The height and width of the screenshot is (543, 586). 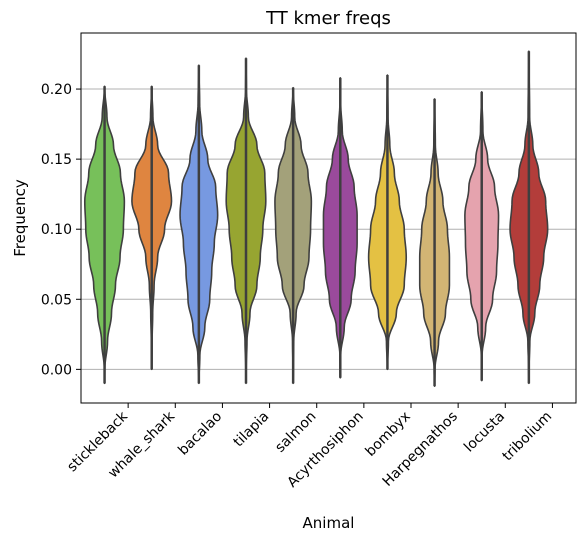 What do you see at coordinates (56, 300) in the screenshot?
I see `y-tick-label: 0.05` at bounding box center [56, 300].